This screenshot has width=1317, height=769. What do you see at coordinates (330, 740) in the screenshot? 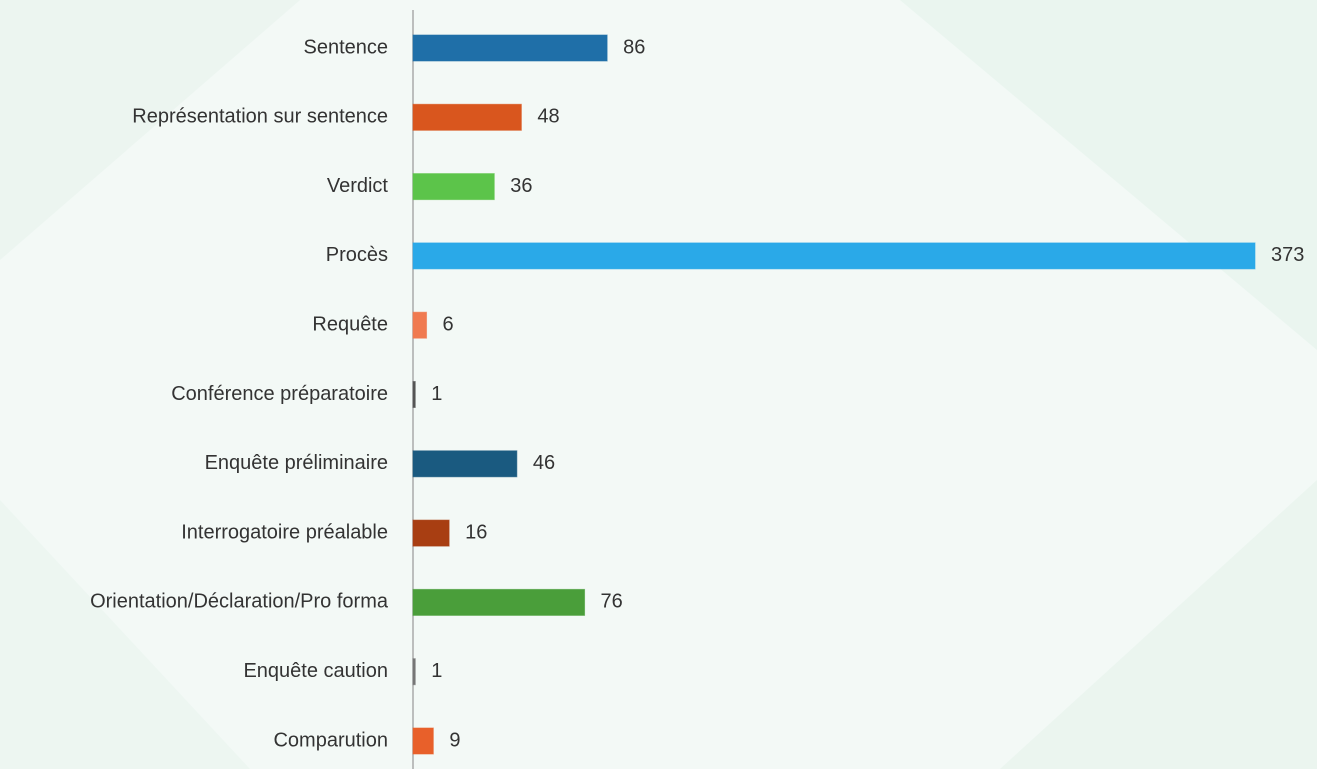
I see `category-label: Comparution` at bounding box center [330, 740].